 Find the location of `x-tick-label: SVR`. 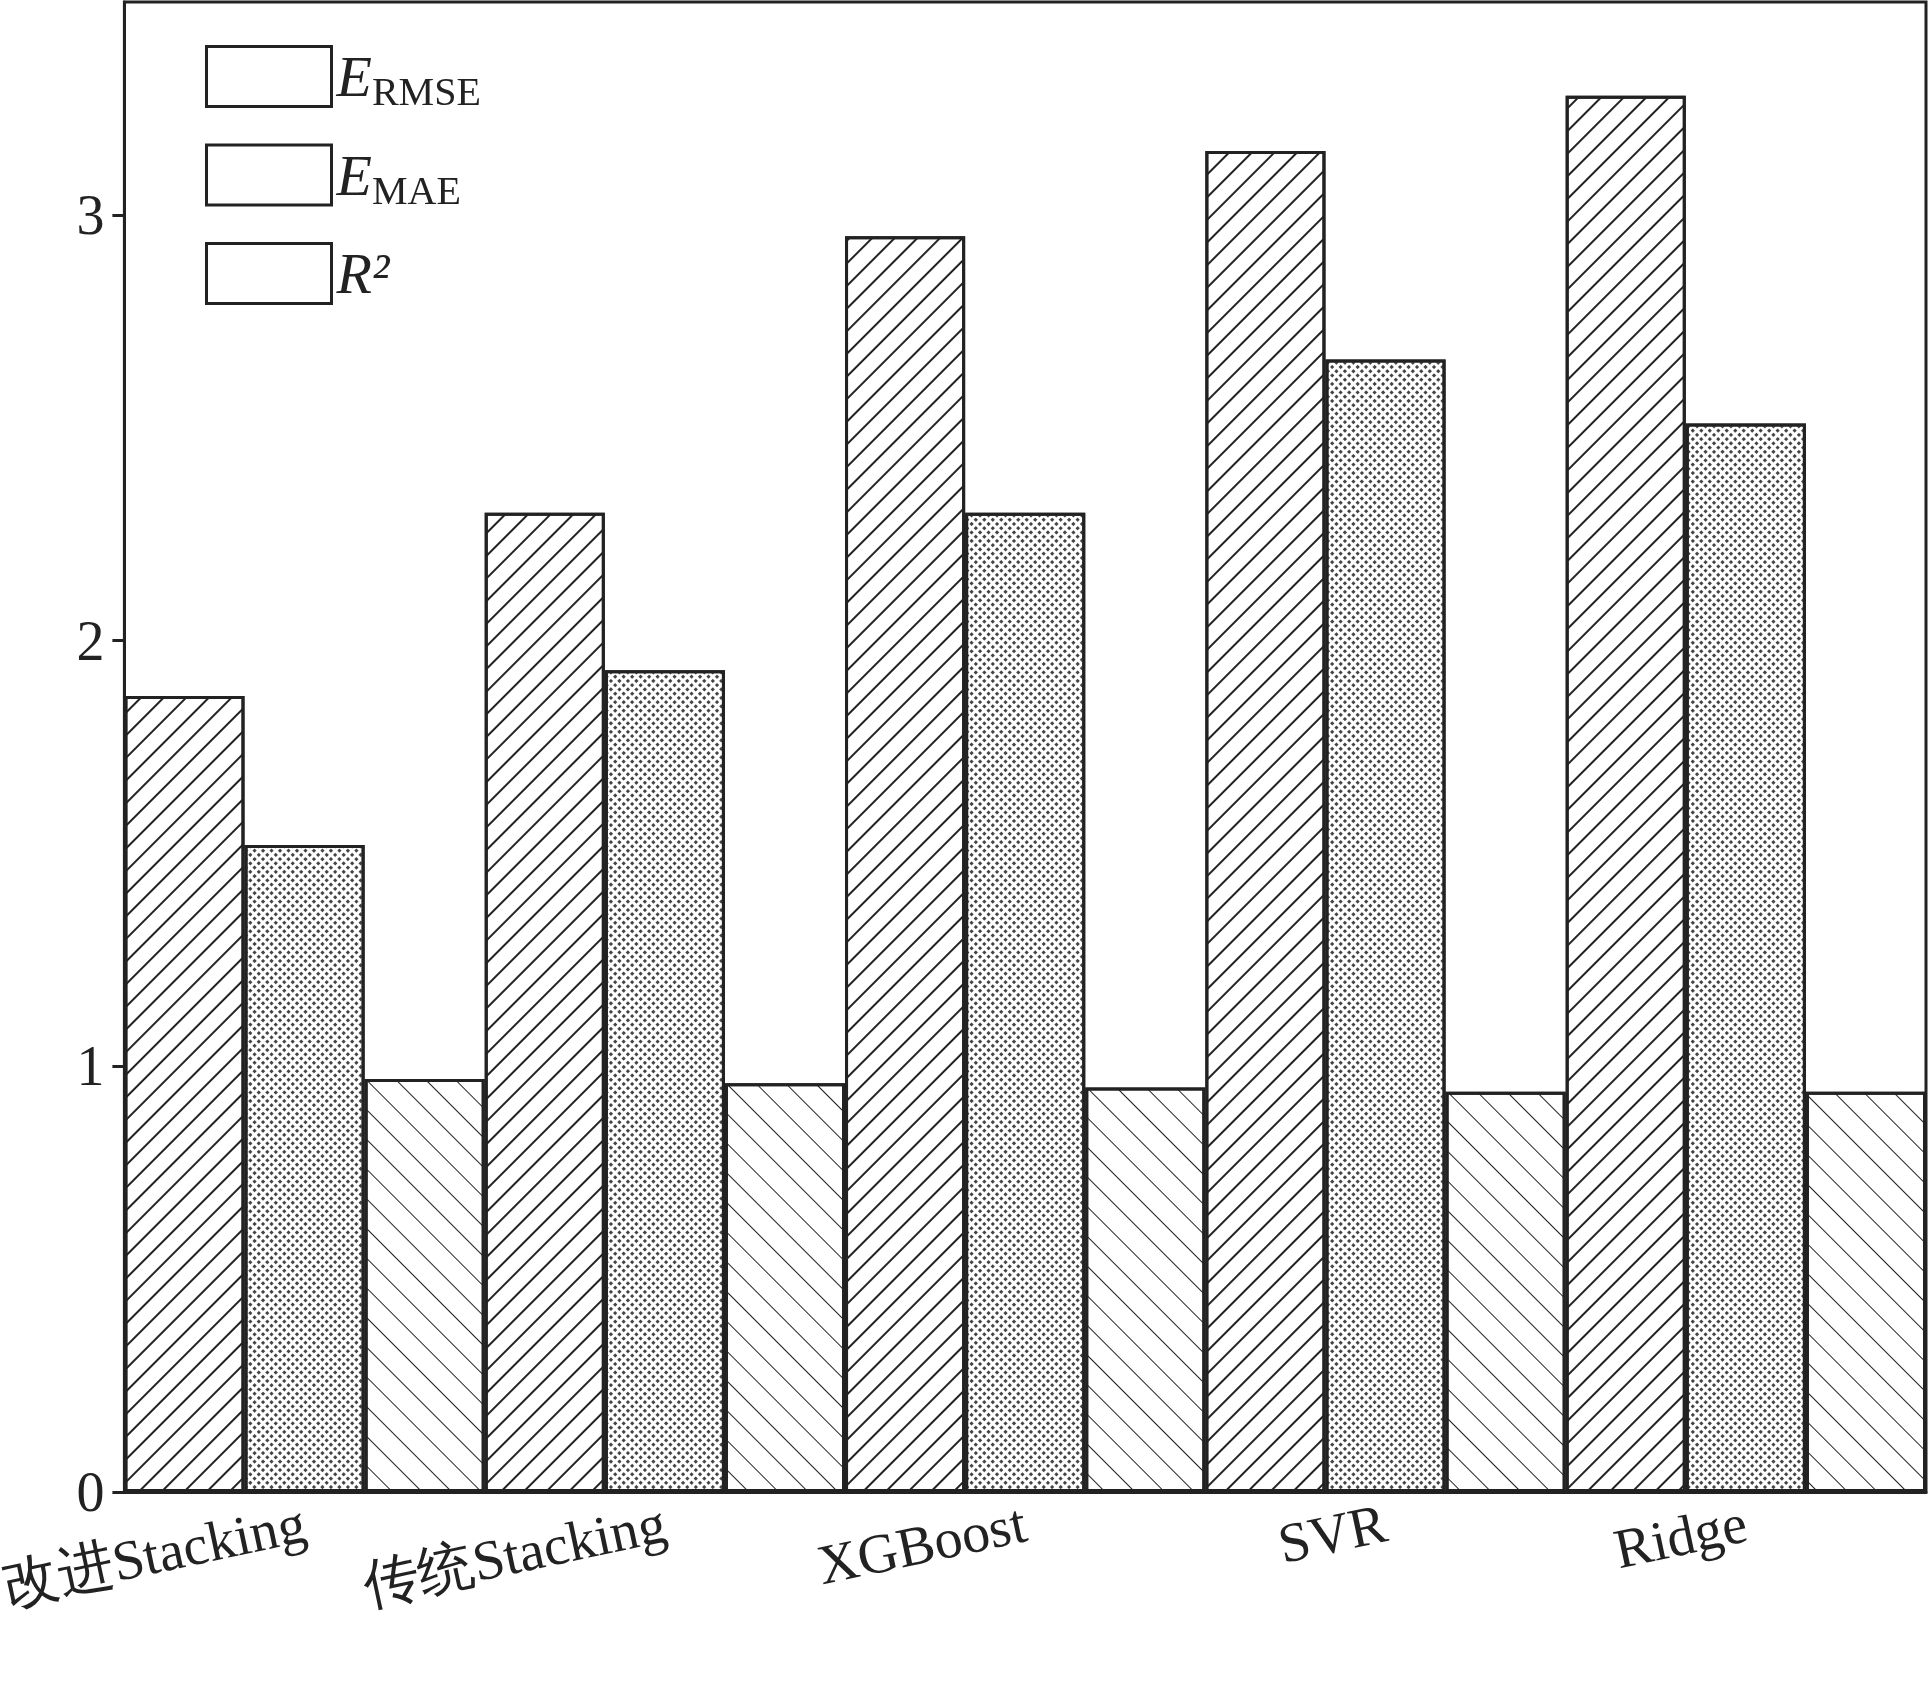

x-tick-label: SVR is located at coordinates (1332, 1533).